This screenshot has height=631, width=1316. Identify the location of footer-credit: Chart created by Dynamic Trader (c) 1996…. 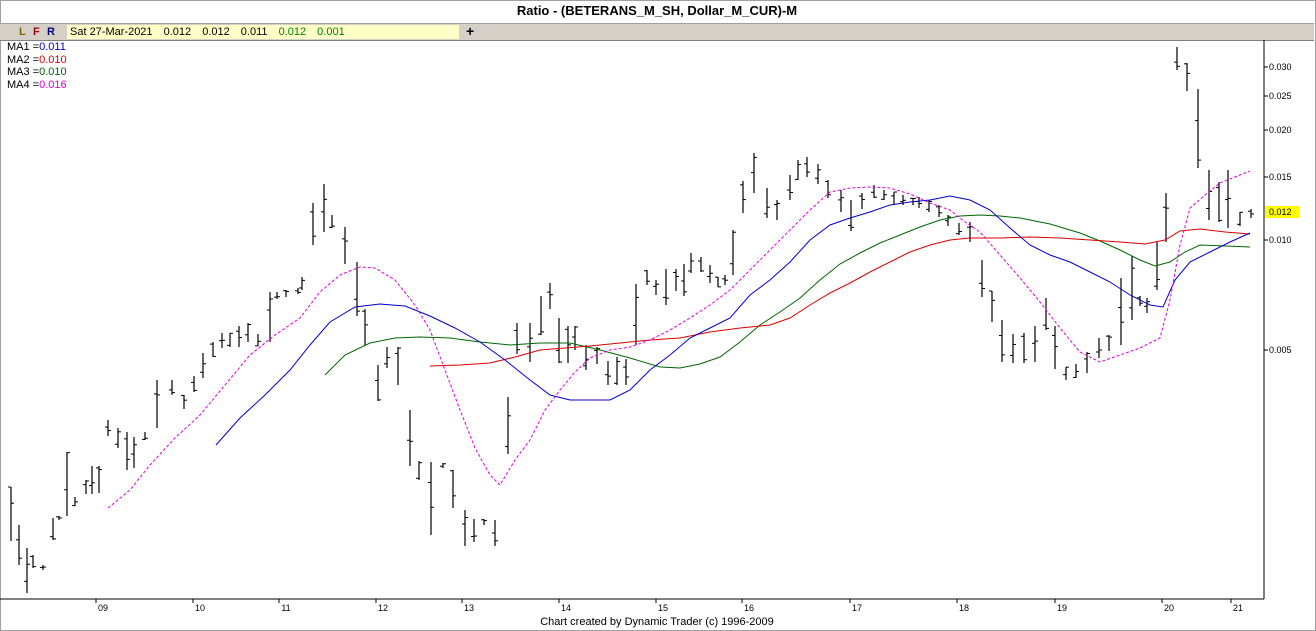
(657, 622).